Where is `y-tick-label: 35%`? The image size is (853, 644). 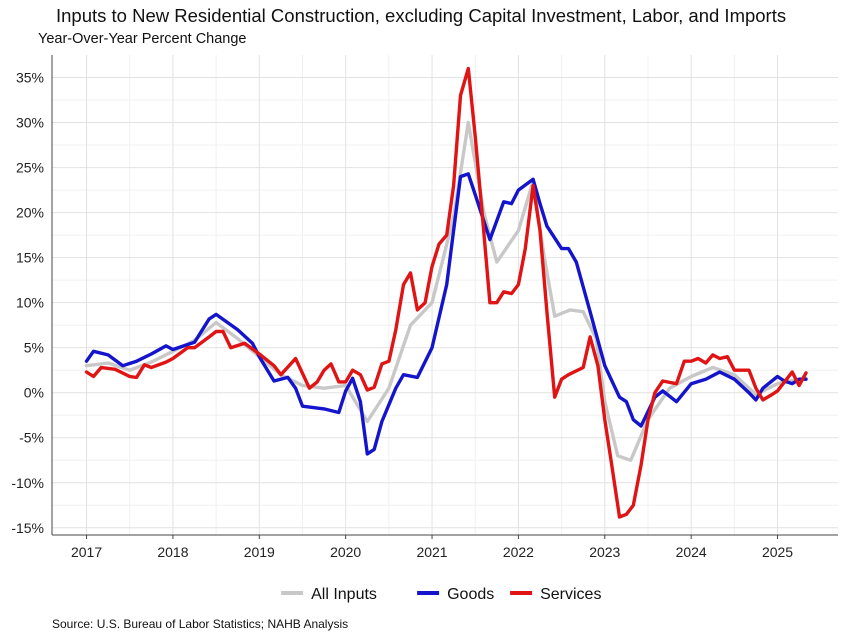
y-tick-label: 35% is located at coordinates (30, 78).